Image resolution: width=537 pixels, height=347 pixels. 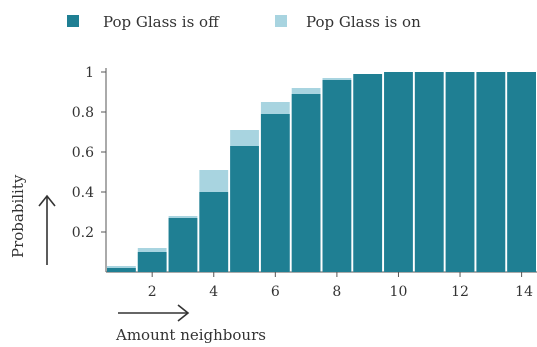 I want to click on x-axis-ticks: 2 4 6 8 10 12 14, so click(x=340, y=286).